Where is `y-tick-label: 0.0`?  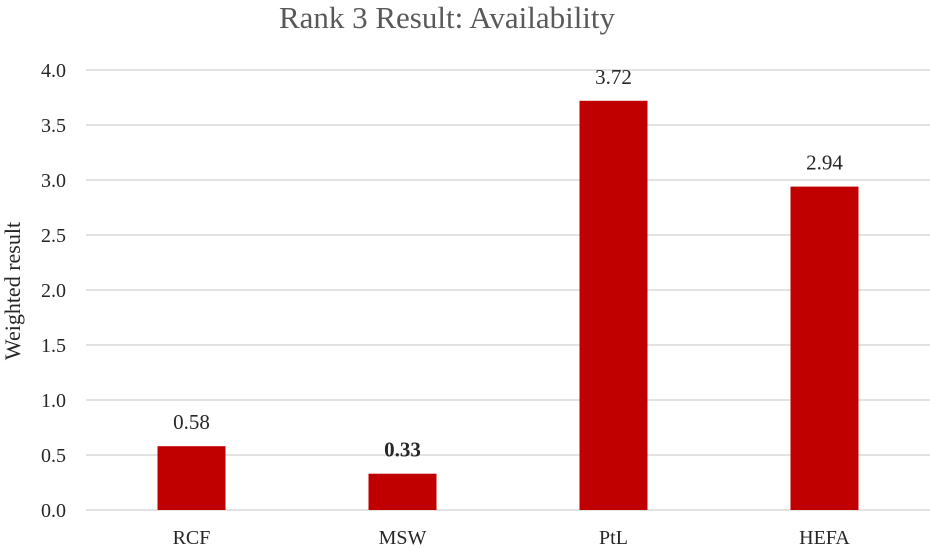
y-tick-label: 0.0 is located at coordinates (53, 511).